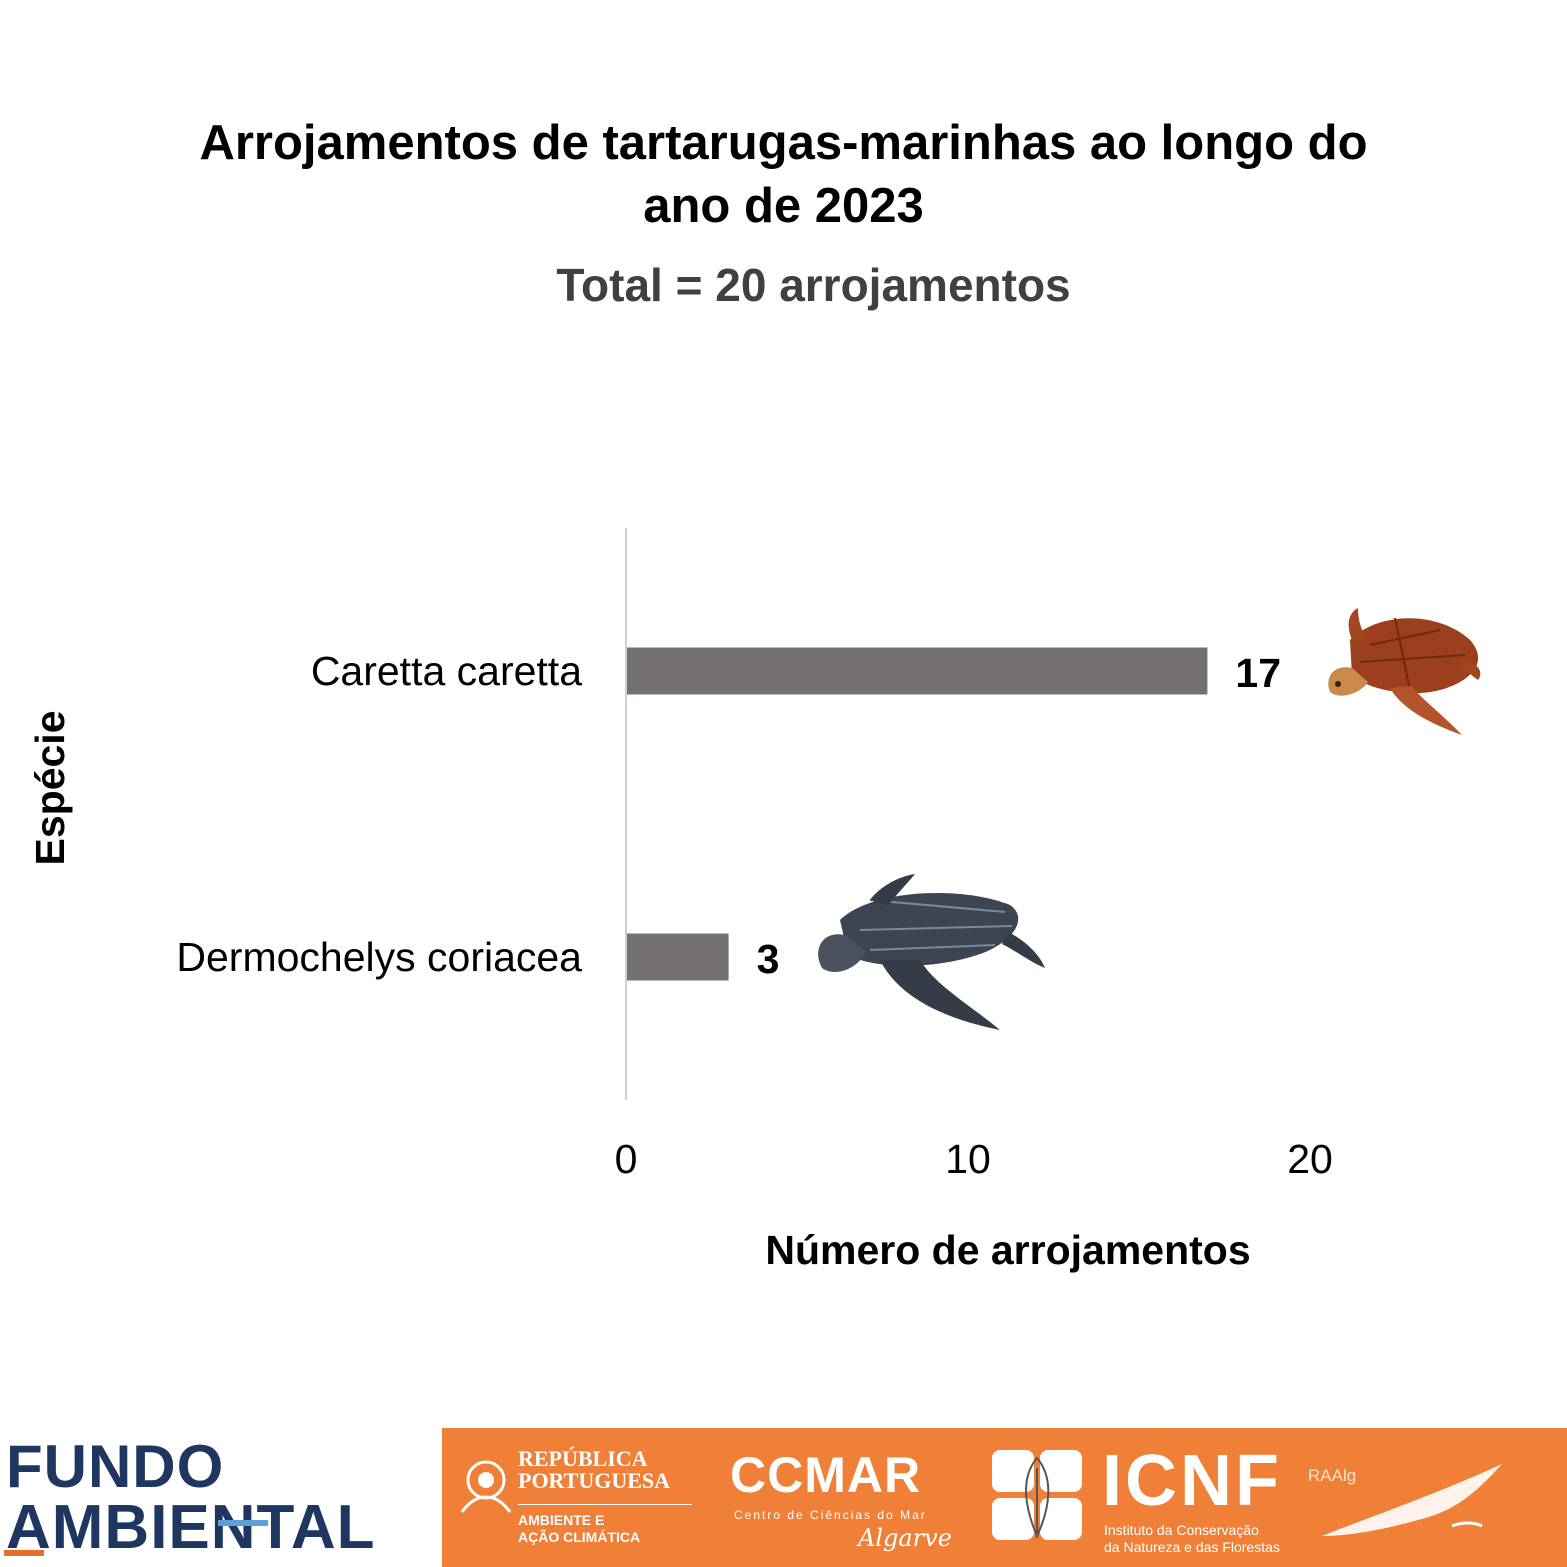 This screenshot has height=1567, width=1567. I want to click on caretta-caretta-illustration, so click(1404, 671).